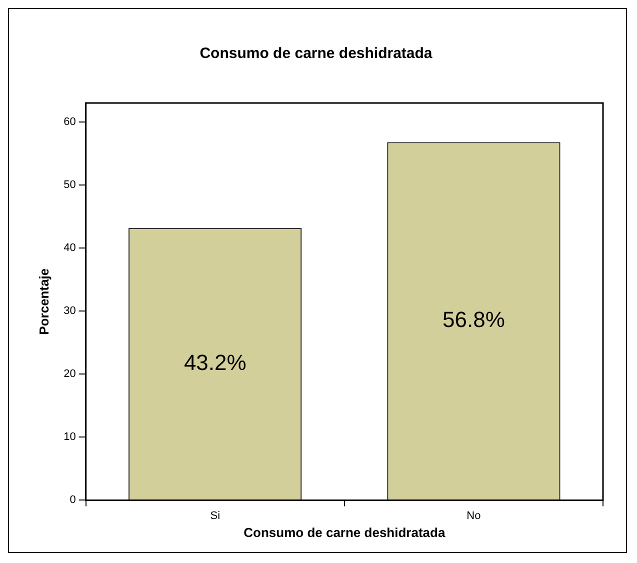  What do you see at coordinates (215, 516) in the screenshot?
I see `x-tick-label: Si` at bounding box center [215, 516].